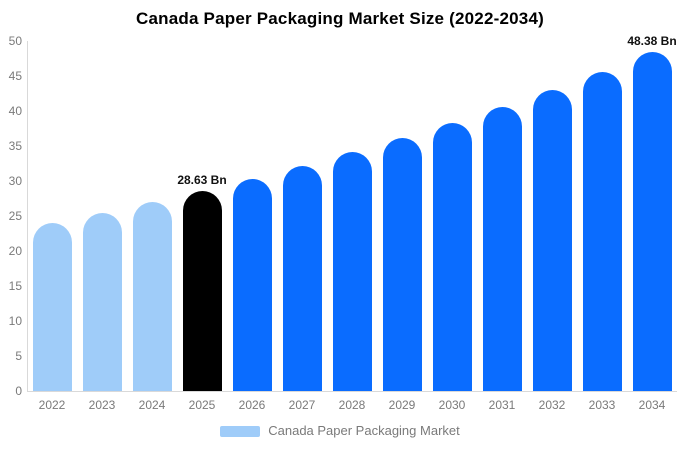 This screenshot has width=680, height=450. I want to click on x-tick-label: 2026, so click(252, 405).